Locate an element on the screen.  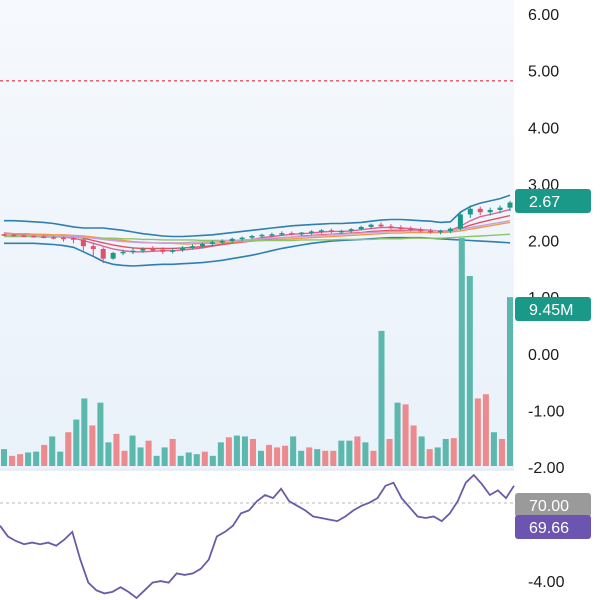
value-tags: 2.67 9.45M 70.00 69.66 is located at coordinates (553, 364).